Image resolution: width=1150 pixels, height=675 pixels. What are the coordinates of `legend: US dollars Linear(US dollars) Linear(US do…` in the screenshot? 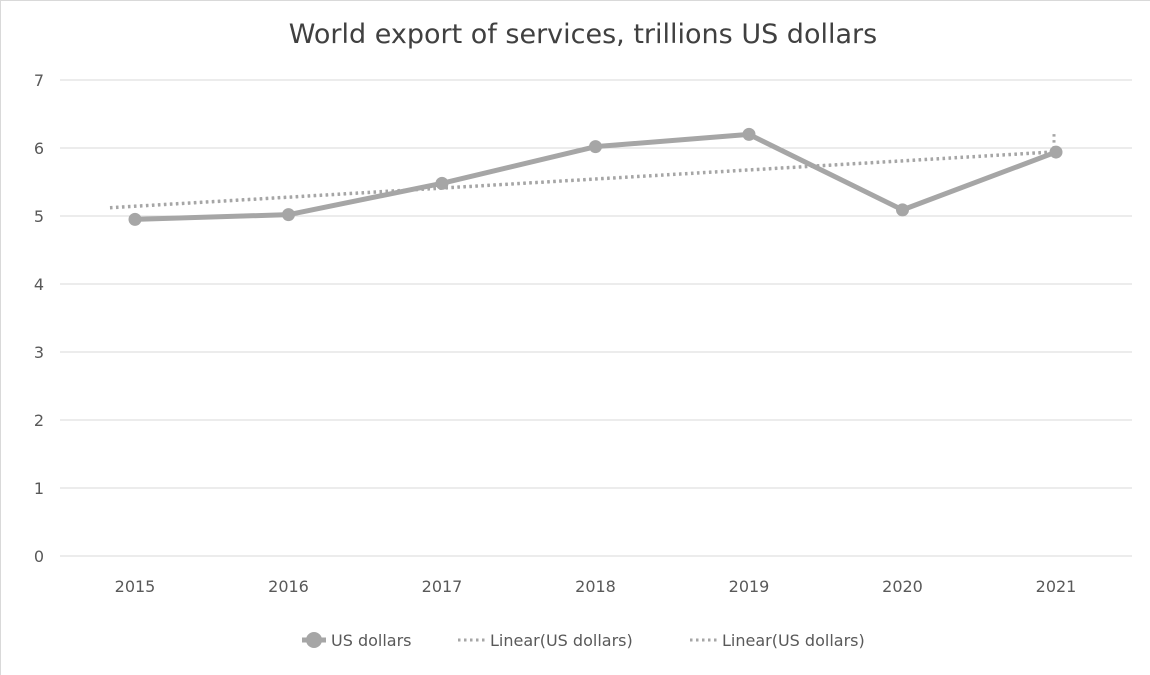 It's located at (583, 640).